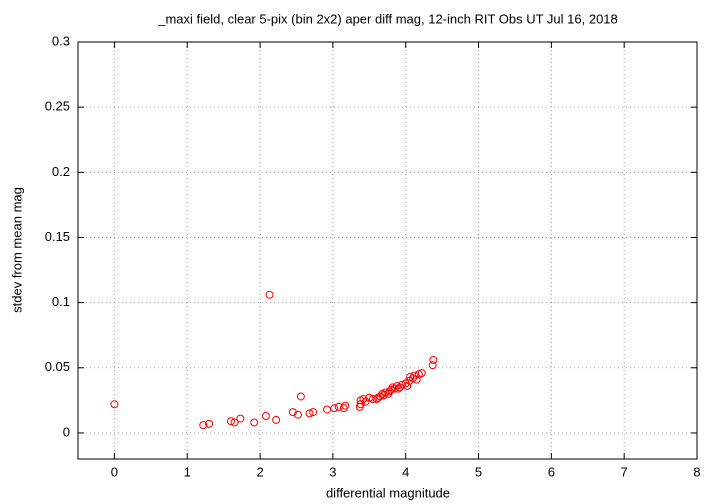 Image resolution: width=720 pixels, height=504 pixels. What do you see at coordinates (259, 471) in the screenshot?
I see `x-tick-label: 2` at bounding box center [259, 471].